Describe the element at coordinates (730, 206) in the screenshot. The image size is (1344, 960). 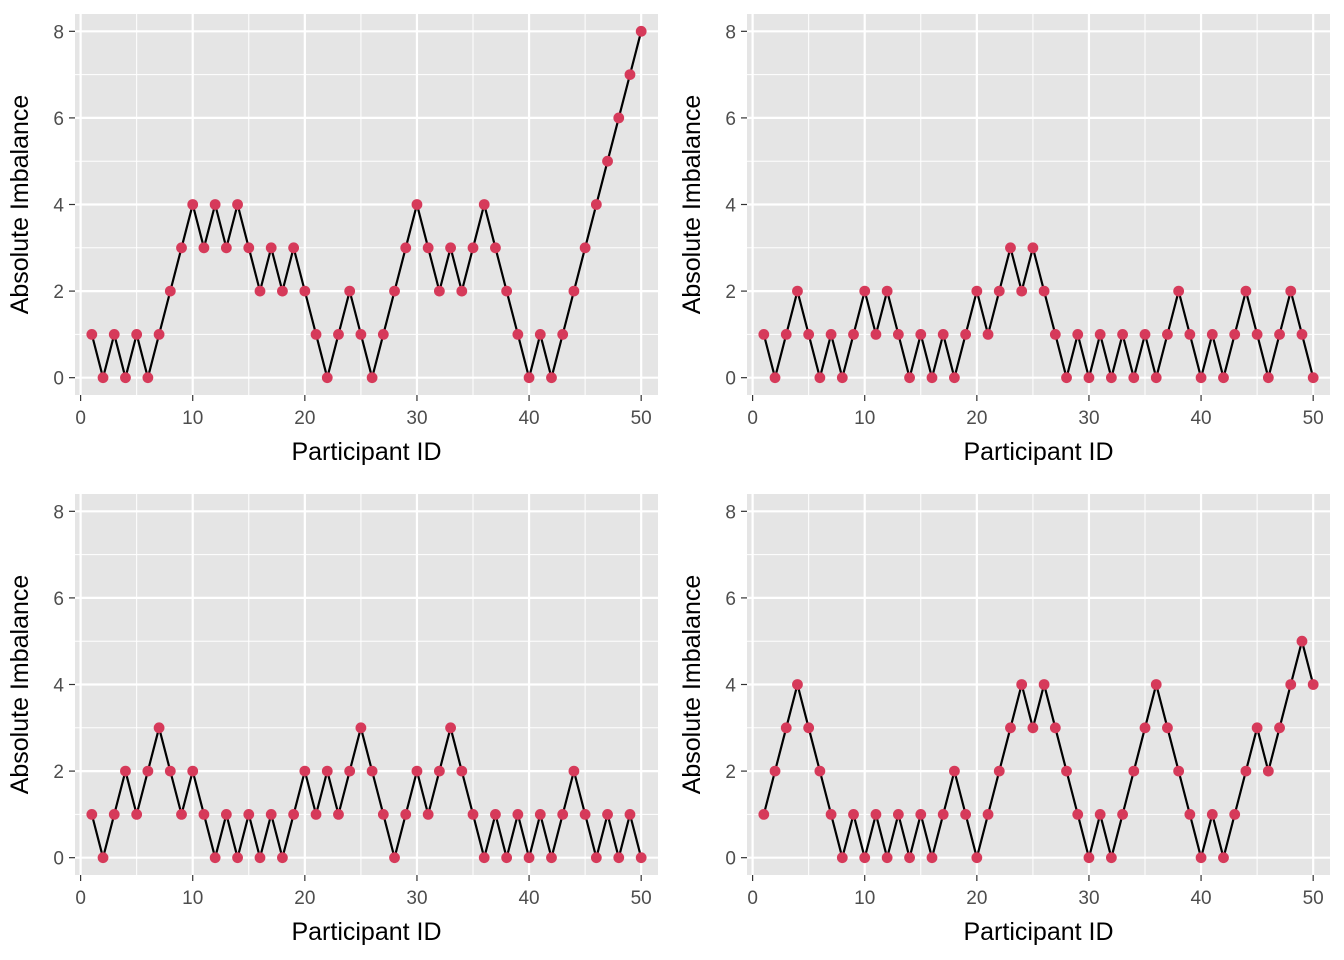
I see `y-tick-label: 4` at that location.